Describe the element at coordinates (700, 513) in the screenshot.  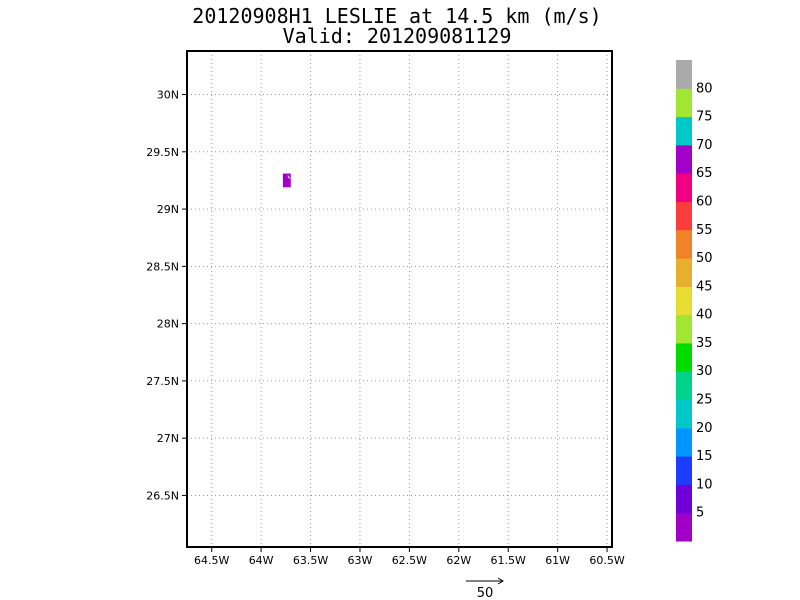
I see `colorbar-label: 5` at that location.